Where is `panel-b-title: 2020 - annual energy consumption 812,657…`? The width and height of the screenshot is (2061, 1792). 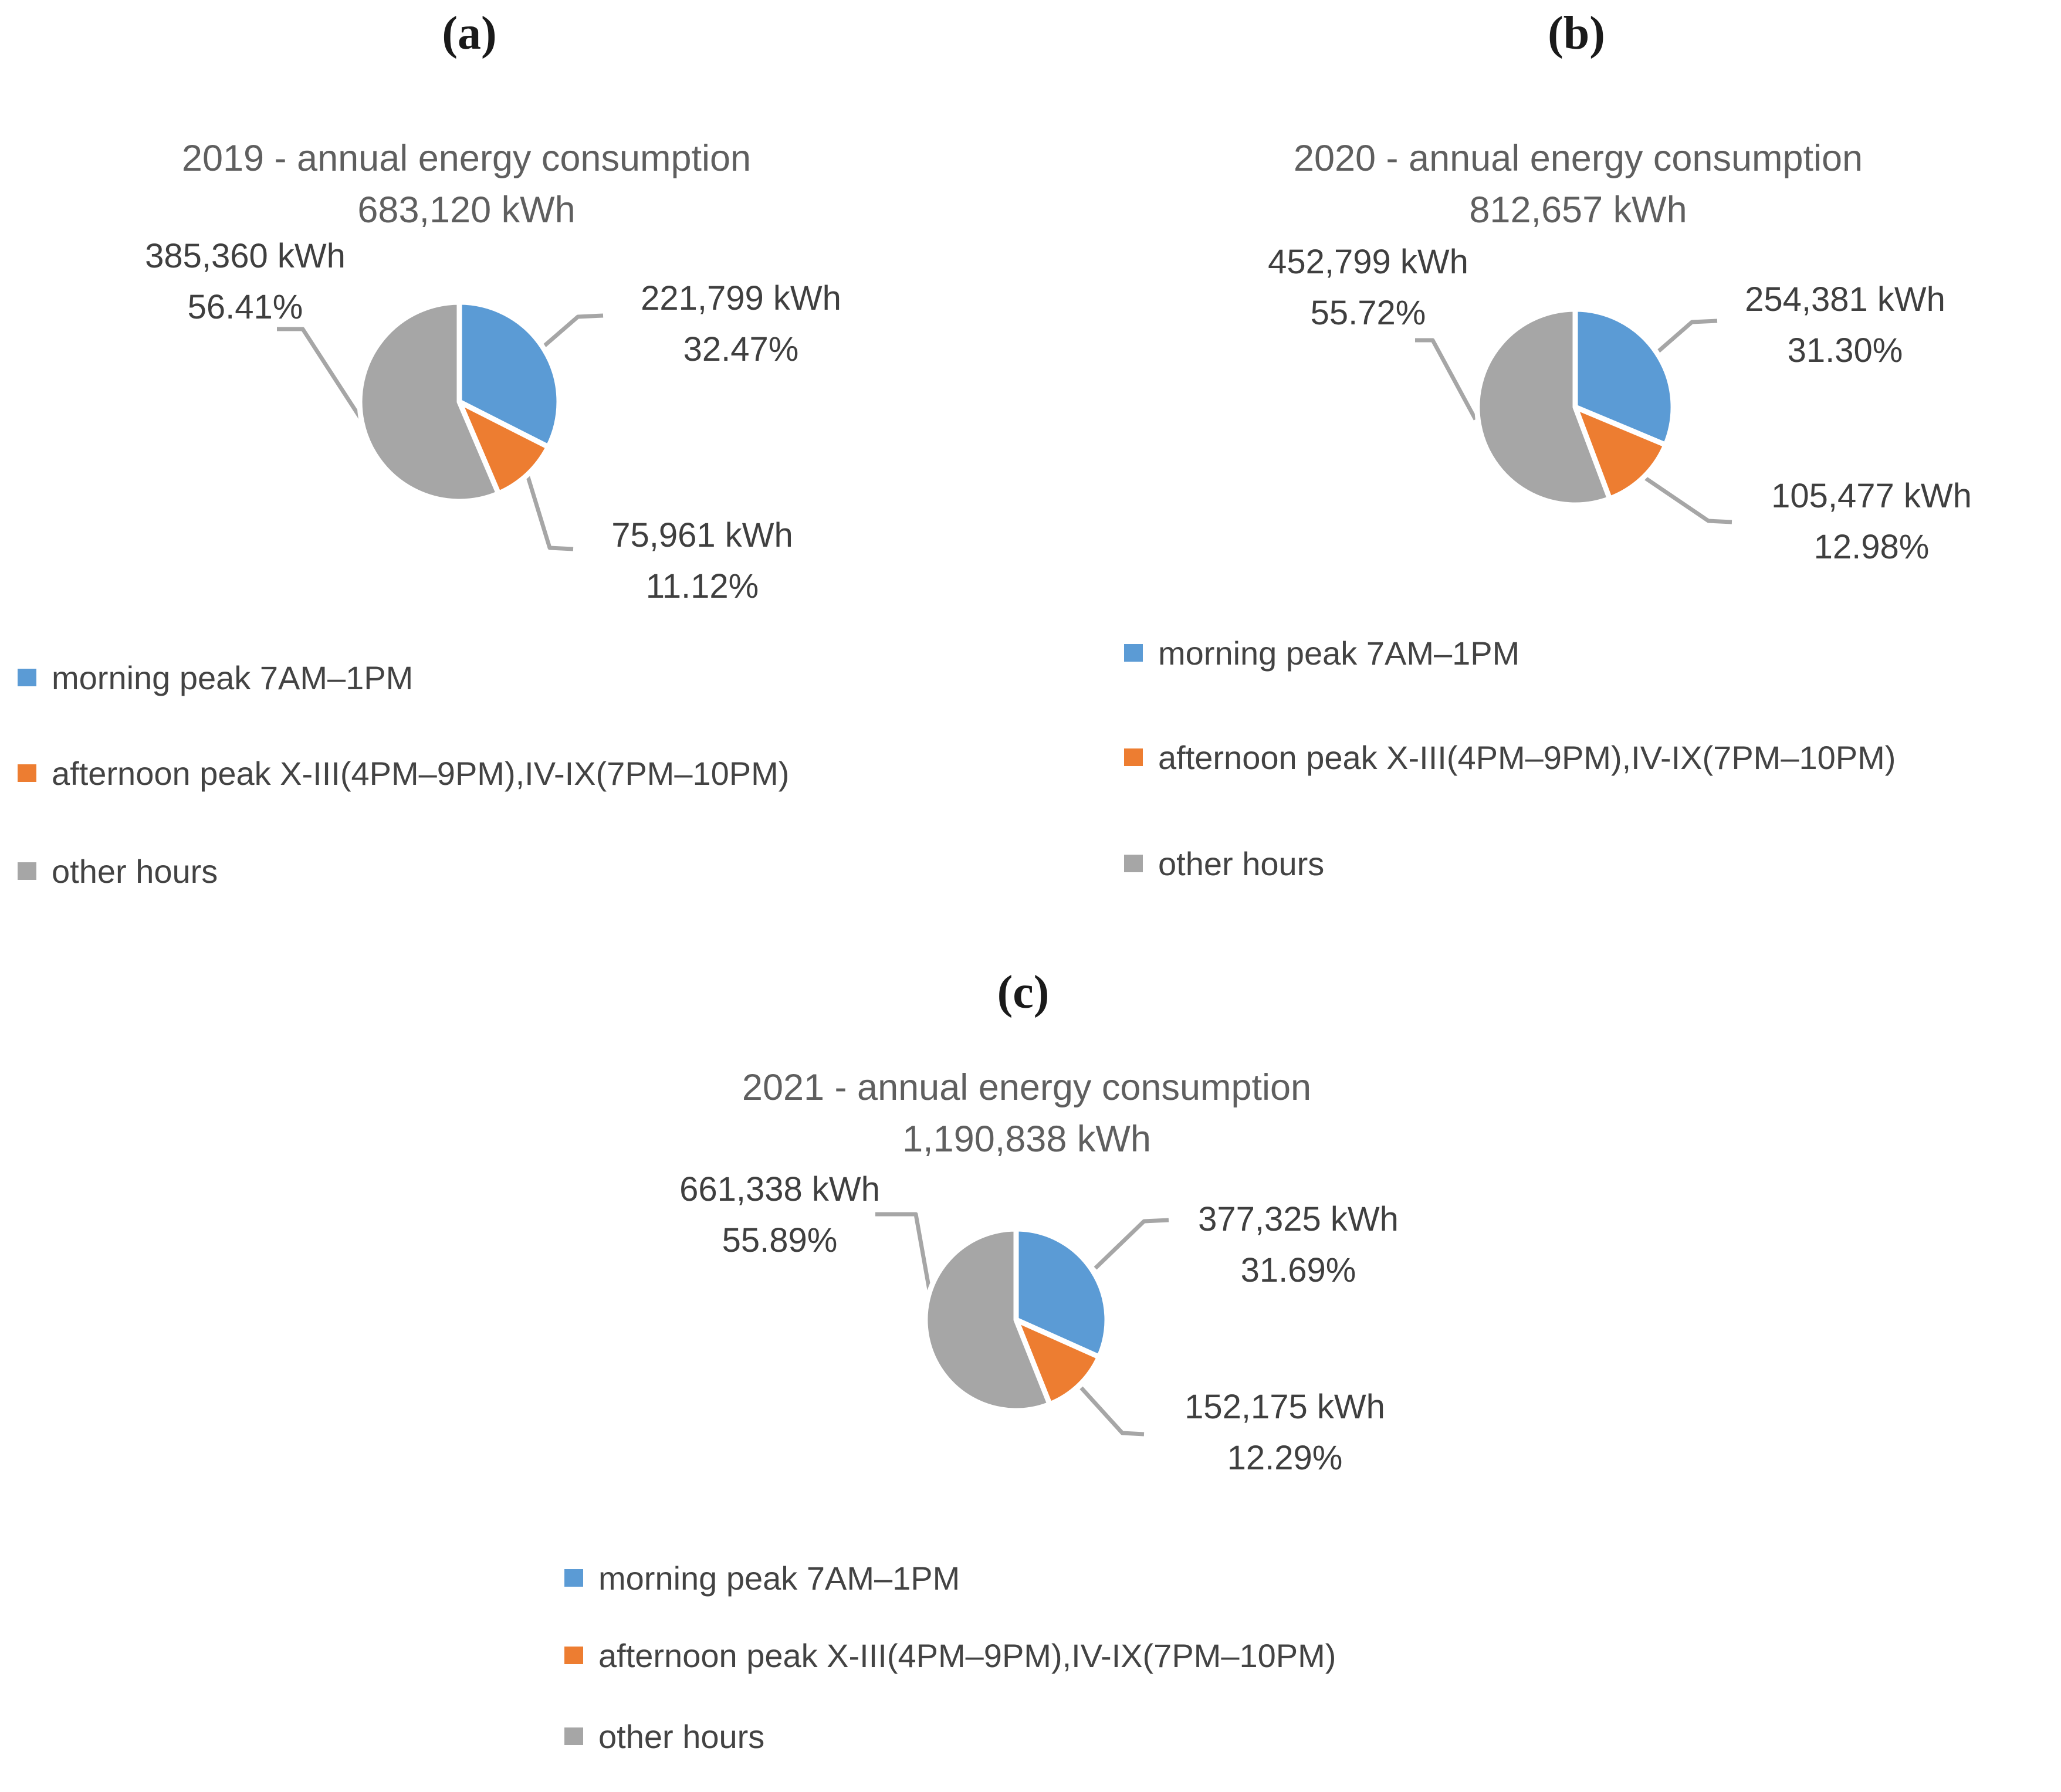 panel-b-title: 2020 - annual energy consumption 812,657… is located at coordinates (1578, 184).